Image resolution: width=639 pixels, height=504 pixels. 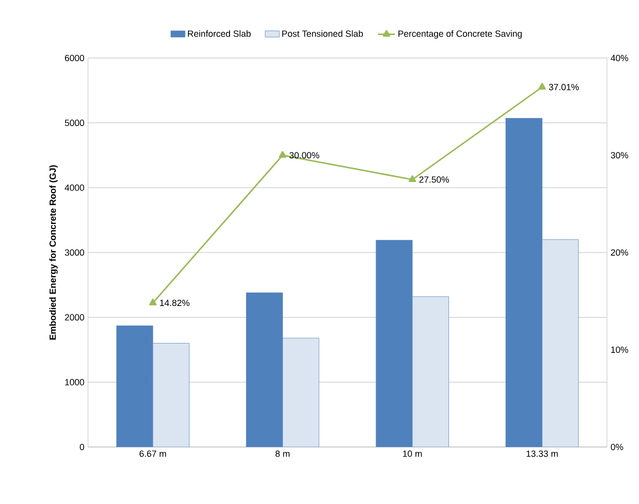 I want to click on x-tick-label: 13.33 m, so click(x=542, y=453).